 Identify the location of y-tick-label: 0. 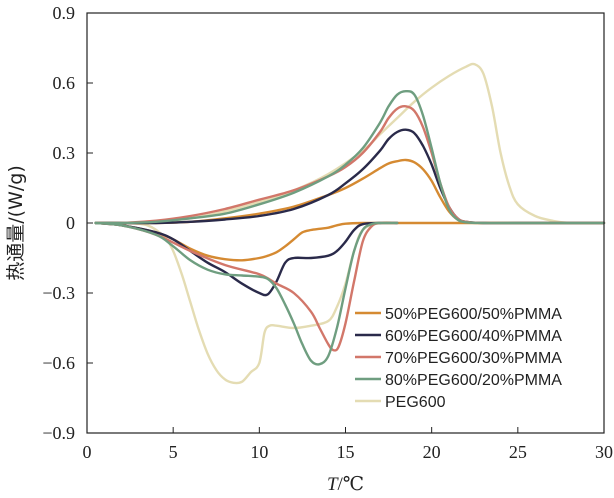
(70, 223).